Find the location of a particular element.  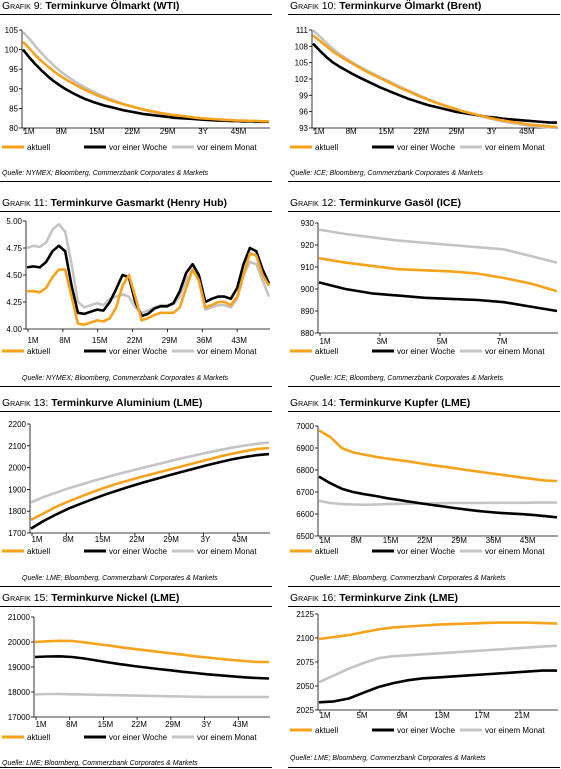

y-tick-label: 18000 is located at coordinates (19, 692).